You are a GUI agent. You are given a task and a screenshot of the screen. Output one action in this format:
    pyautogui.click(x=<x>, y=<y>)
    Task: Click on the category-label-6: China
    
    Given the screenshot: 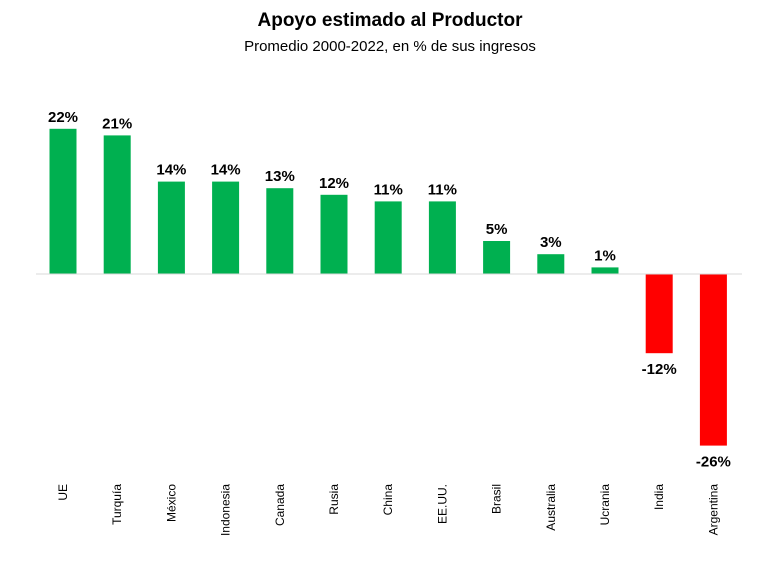 What is the action you would take?
    pyautogui.click(x=388, y=500)
    